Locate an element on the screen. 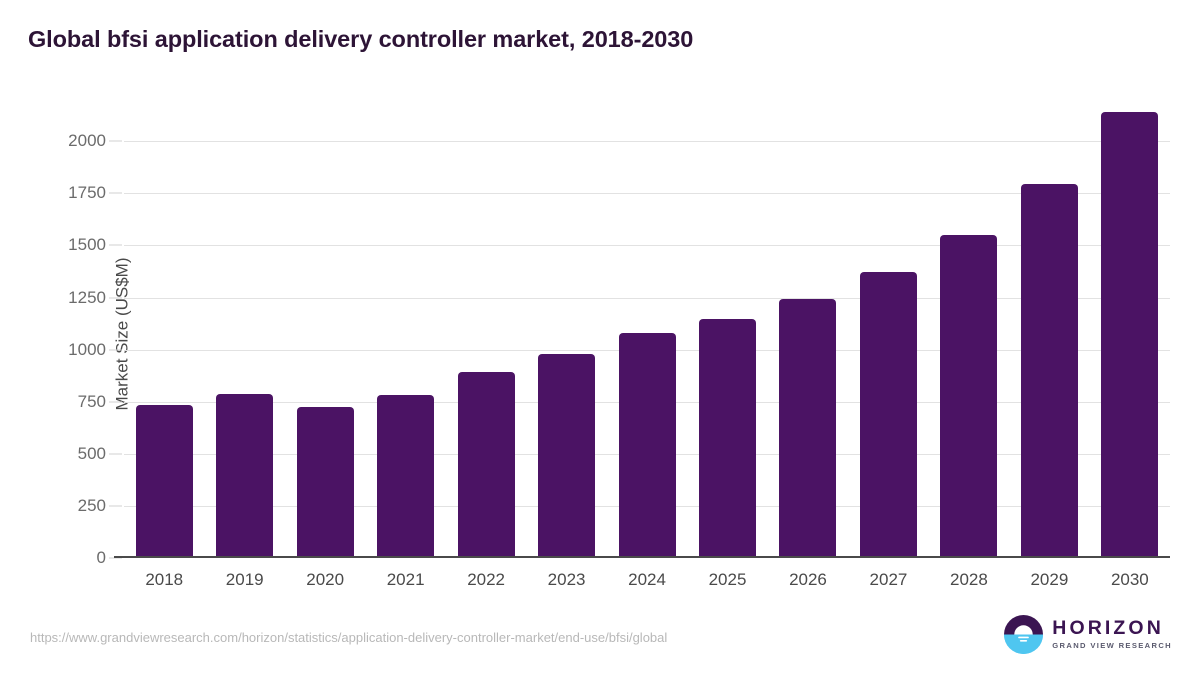  y-axis-tick-label: 500 is located at coordinates (91, 453).